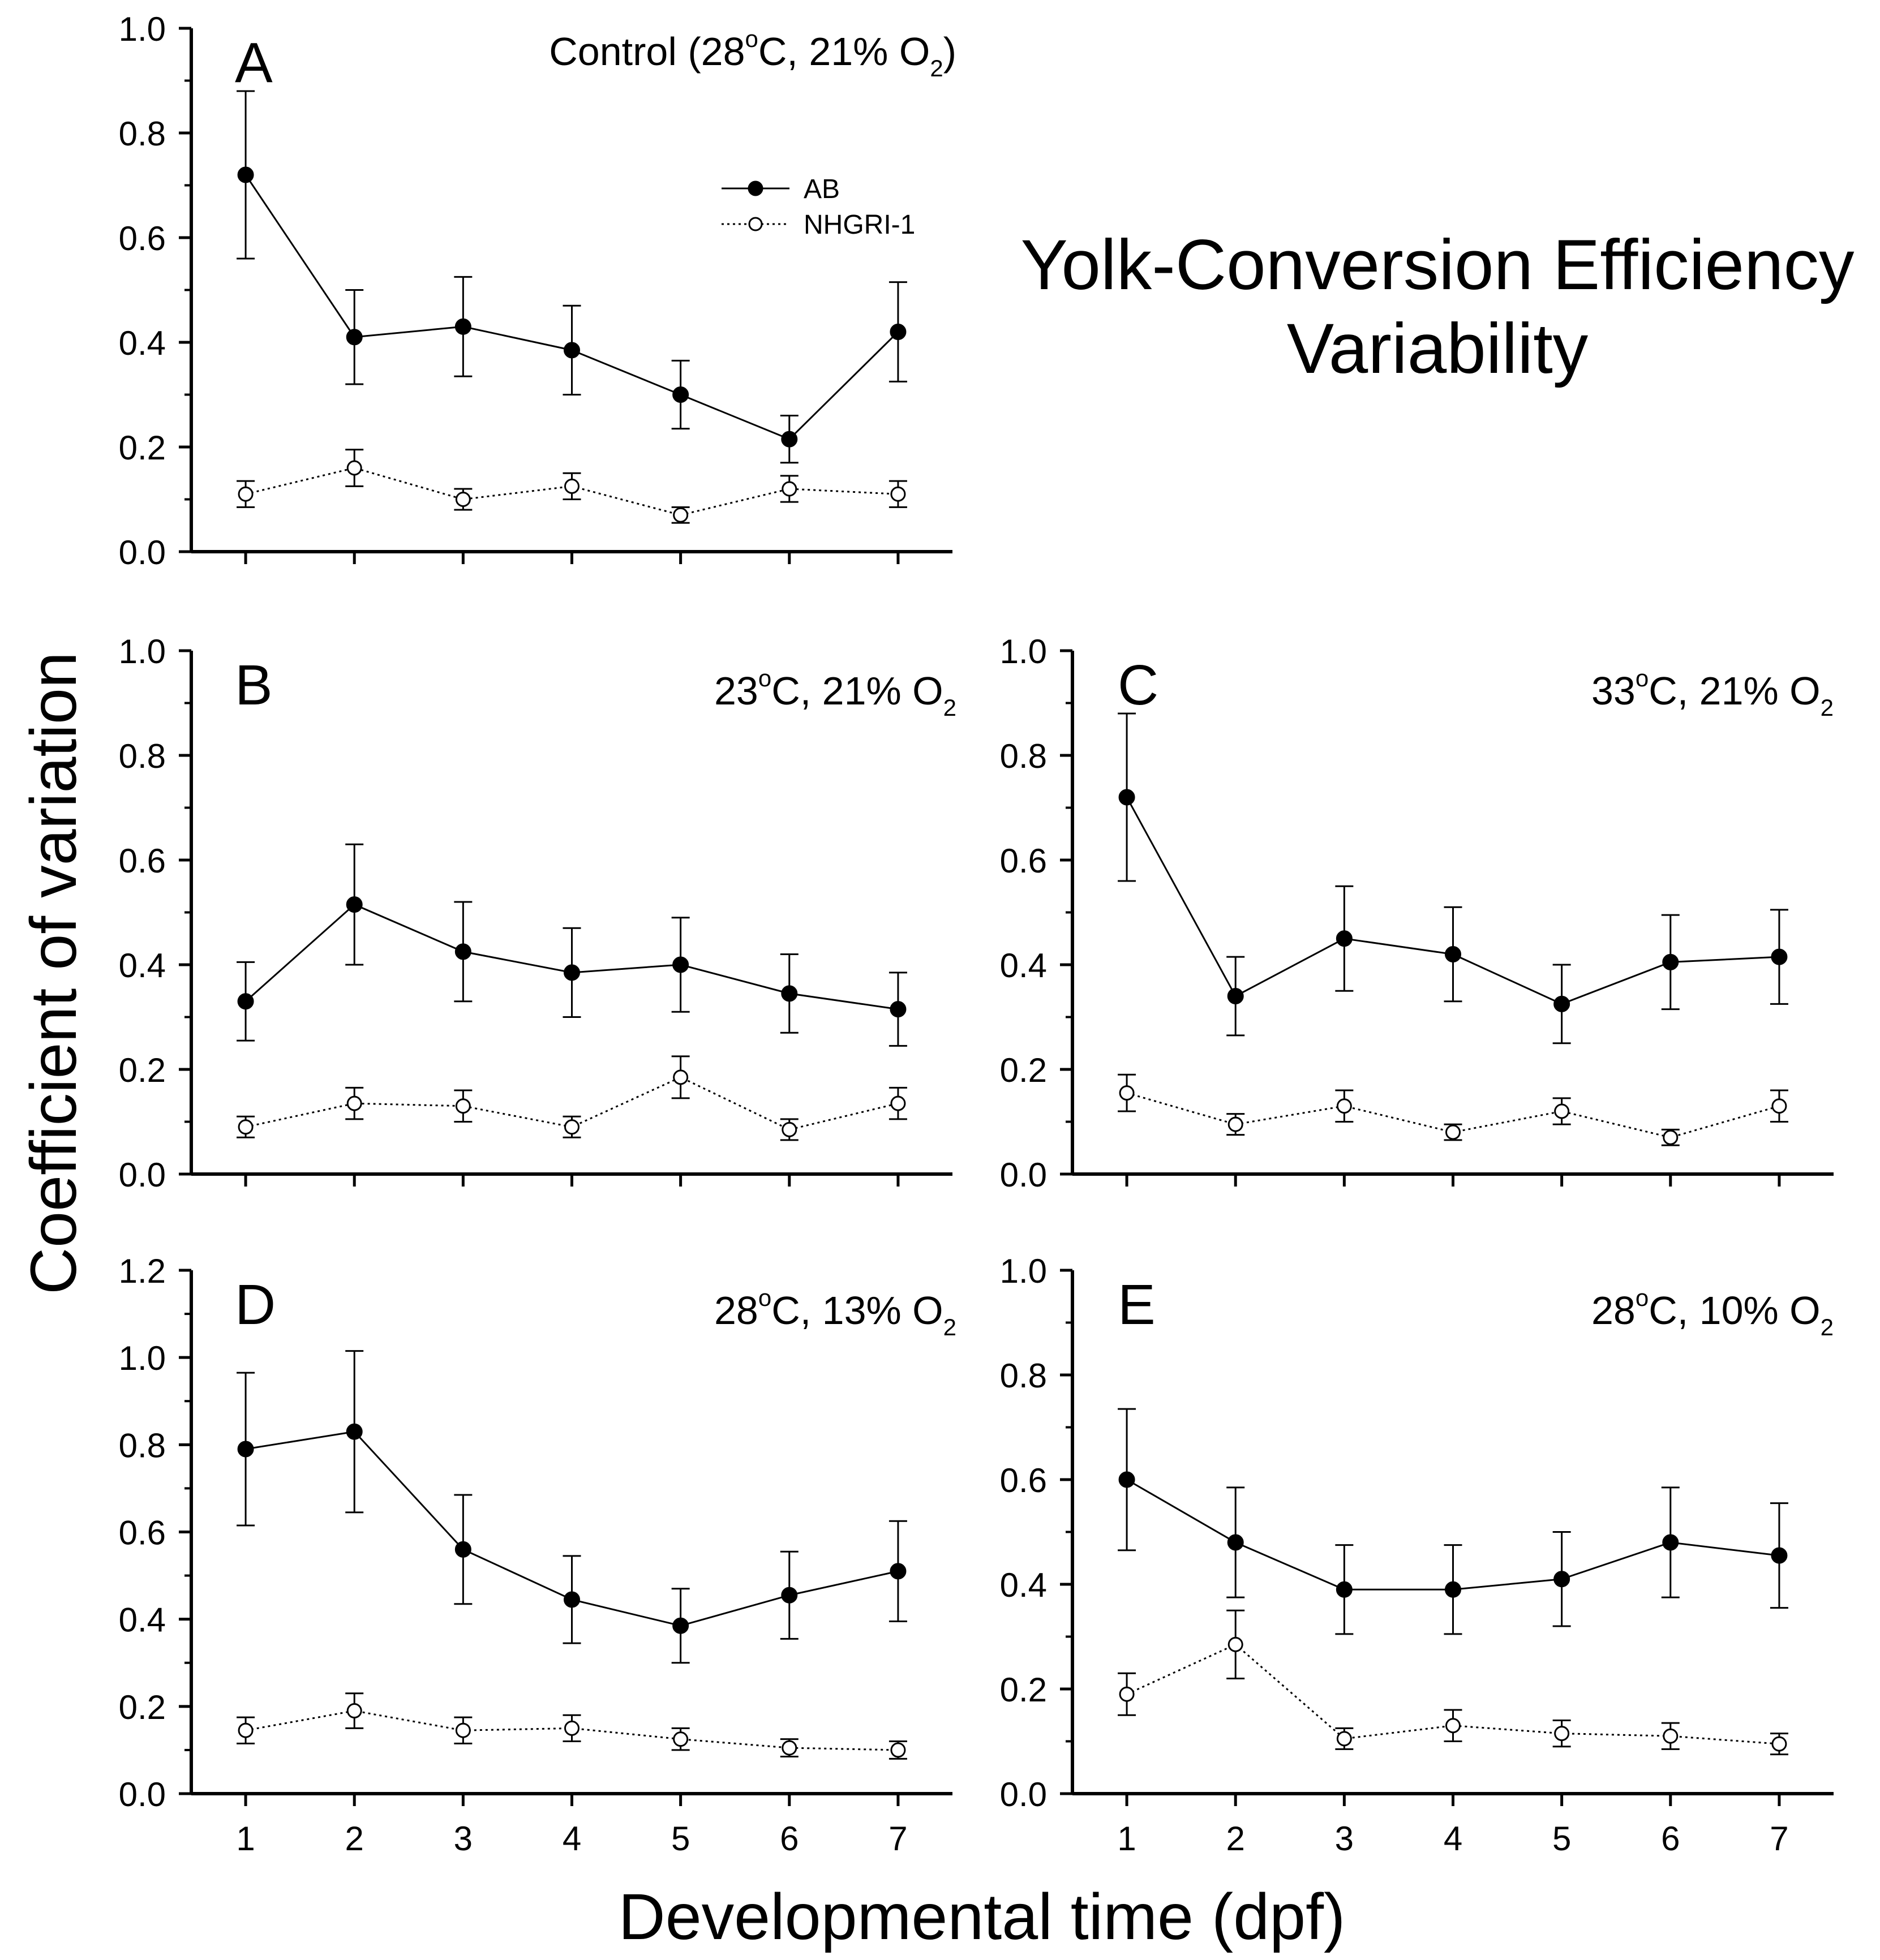 This screenshot has height=1960, width=1880. What do you see at coordinates (142, 1271) in the screenshot?
I see `y-tick-label: 1.2` at bounding box center [142, 1271].